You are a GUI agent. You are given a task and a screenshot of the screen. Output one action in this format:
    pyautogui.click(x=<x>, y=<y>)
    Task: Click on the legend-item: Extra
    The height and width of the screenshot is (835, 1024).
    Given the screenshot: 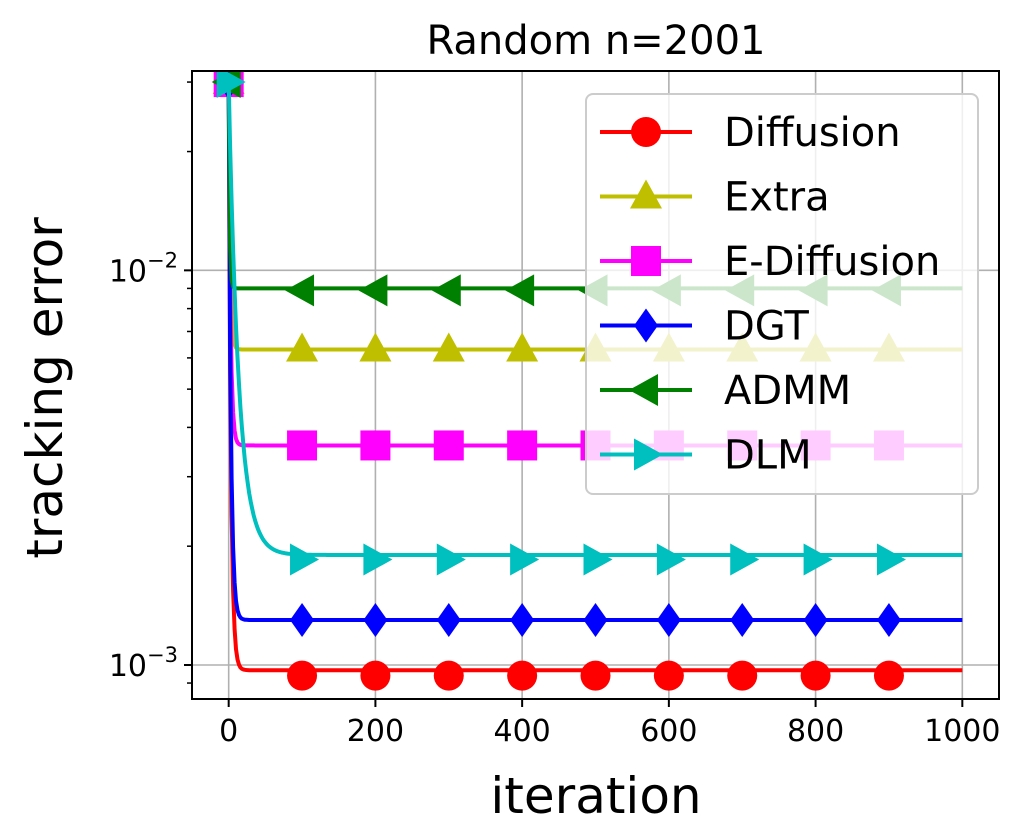 What is the action you would take?
    pyautogui.click(x=715, y=198)
    